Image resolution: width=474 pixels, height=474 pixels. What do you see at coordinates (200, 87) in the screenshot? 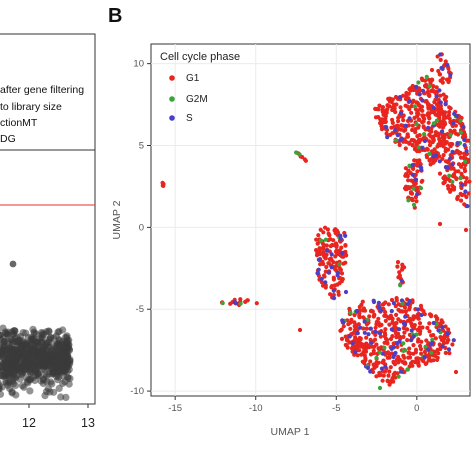
I see `legend: Cell cycle phase G1 G2M S` at bounding box center [200, 87].